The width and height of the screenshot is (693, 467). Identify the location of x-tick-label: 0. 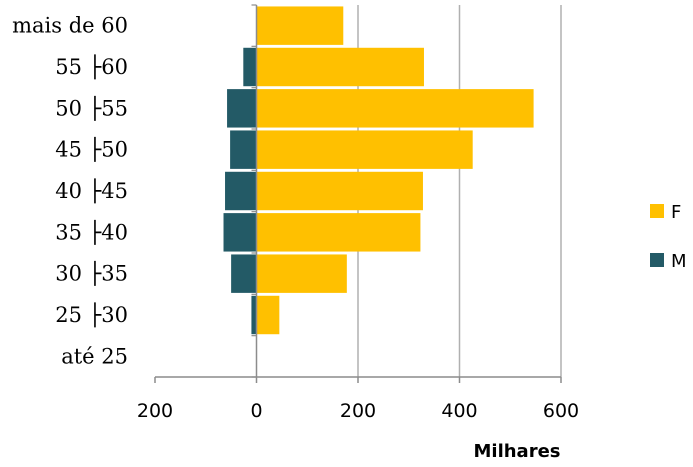
(256, 411).